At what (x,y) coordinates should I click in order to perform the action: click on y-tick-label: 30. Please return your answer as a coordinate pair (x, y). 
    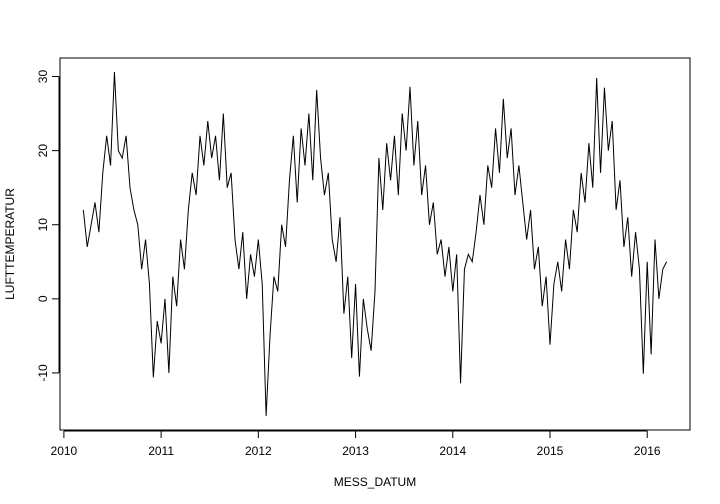
    Looking at the image, I should click on (43, 77).